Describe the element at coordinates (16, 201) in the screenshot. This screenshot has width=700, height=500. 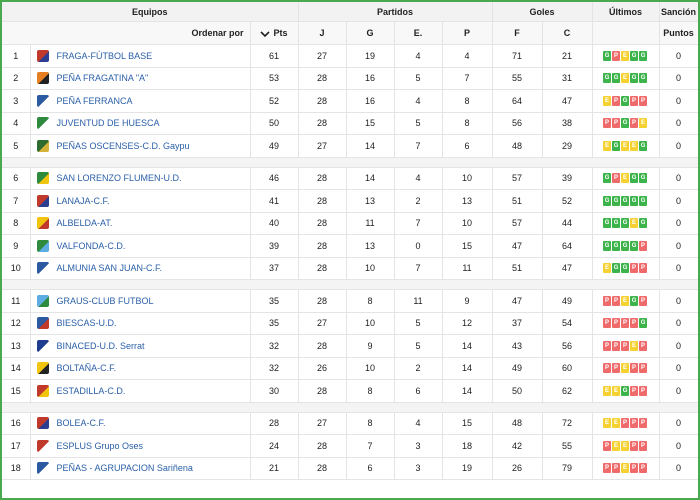
I see `position-cell: 7` at that location.